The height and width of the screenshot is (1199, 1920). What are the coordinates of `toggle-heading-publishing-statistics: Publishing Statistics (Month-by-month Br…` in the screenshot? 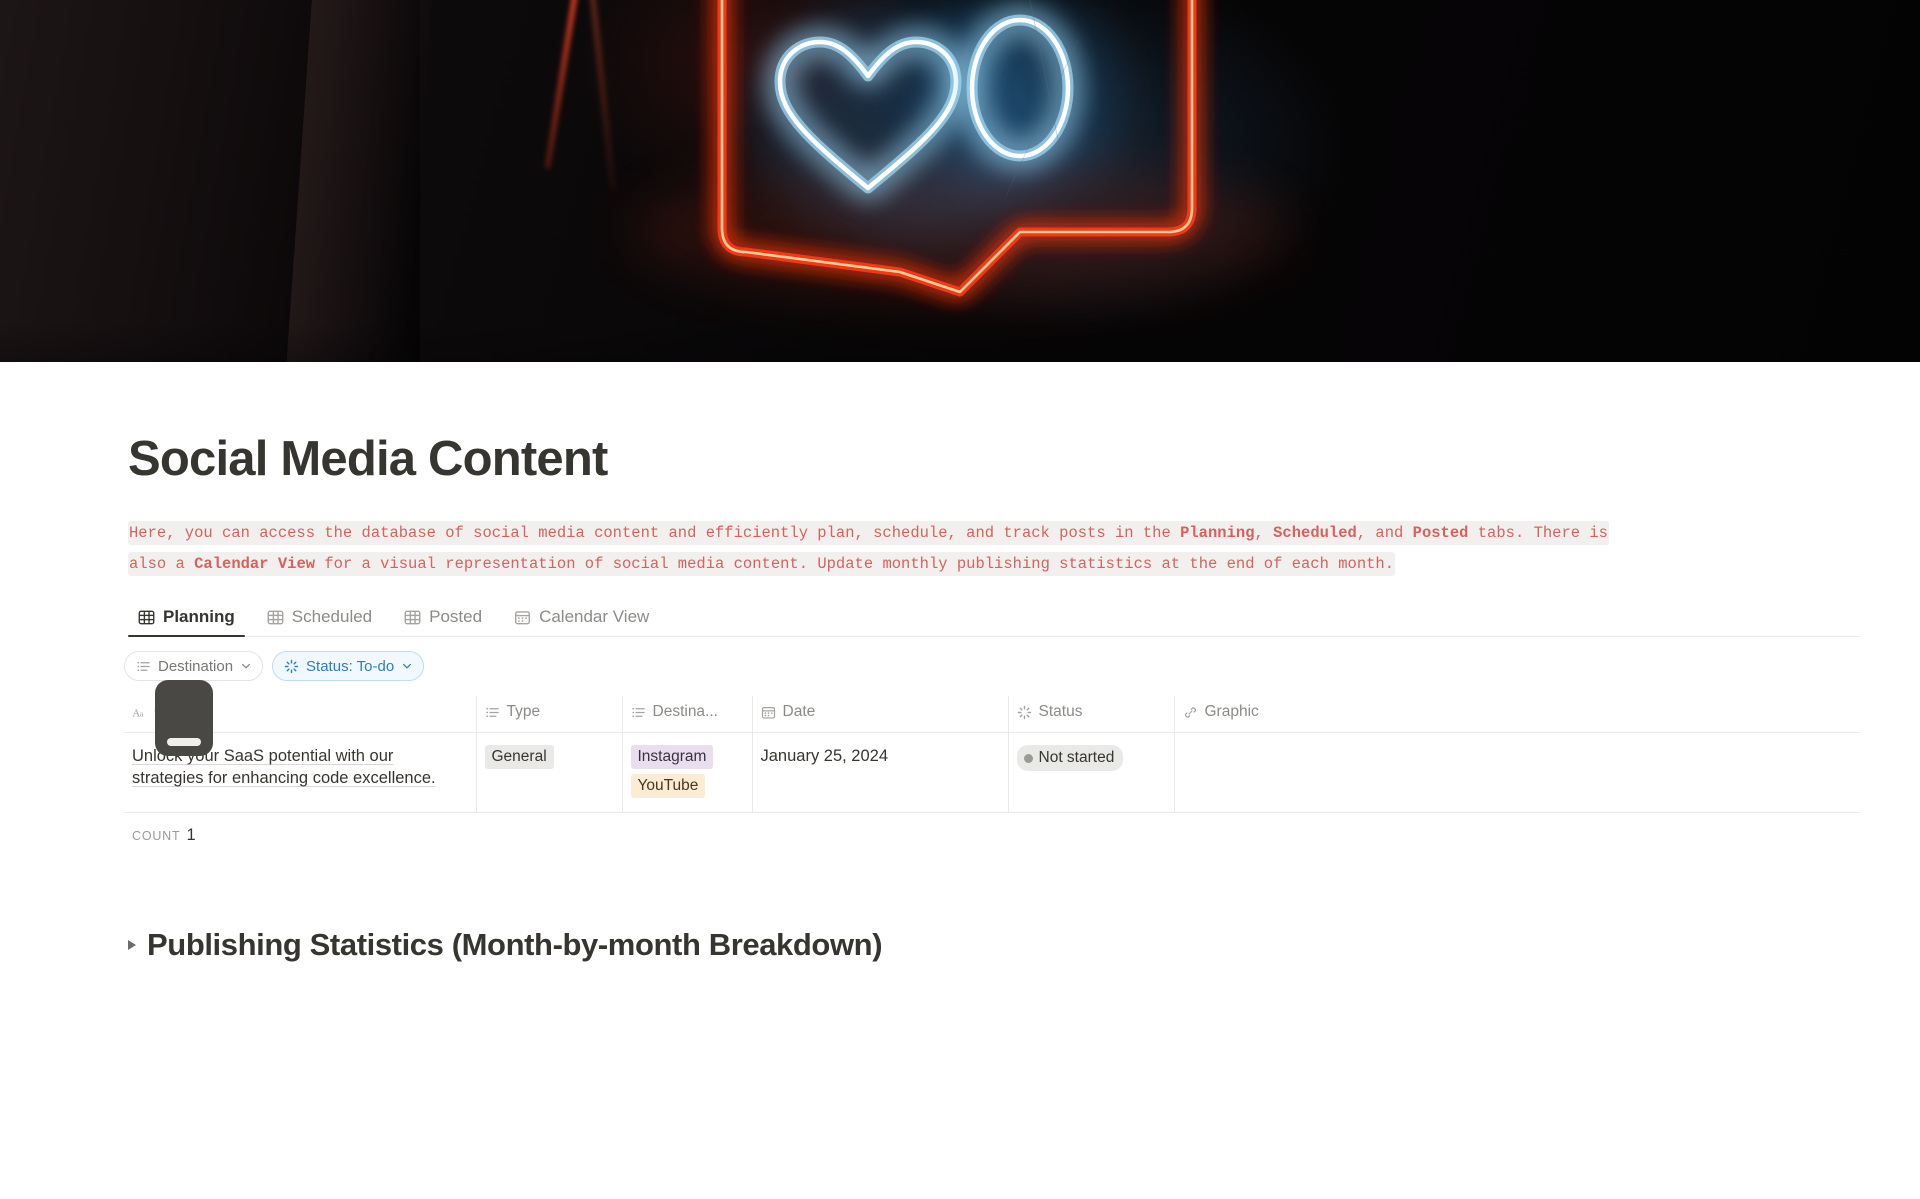 It's located at (1022, 945).